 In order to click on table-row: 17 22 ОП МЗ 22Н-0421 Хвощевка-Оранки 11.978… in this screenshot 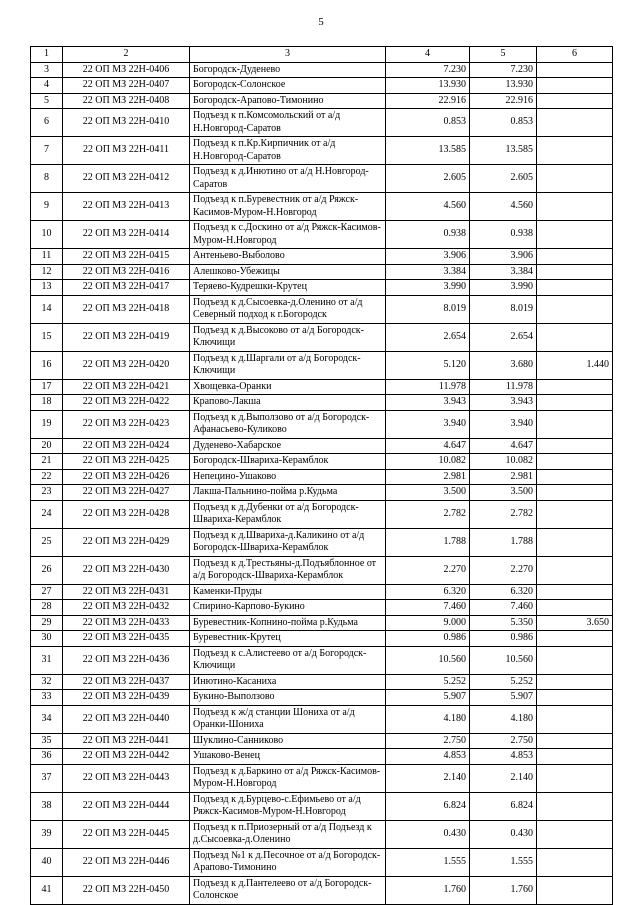, I will do `click(321, 386)`.